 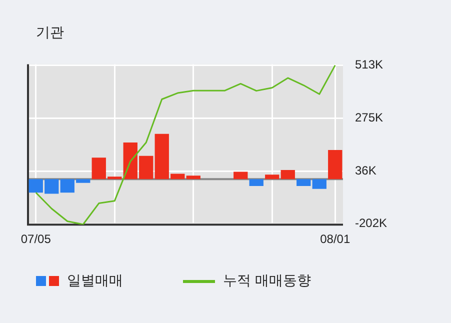 I want to click on y-tick-label: -202K, so click(x=371, y=223).